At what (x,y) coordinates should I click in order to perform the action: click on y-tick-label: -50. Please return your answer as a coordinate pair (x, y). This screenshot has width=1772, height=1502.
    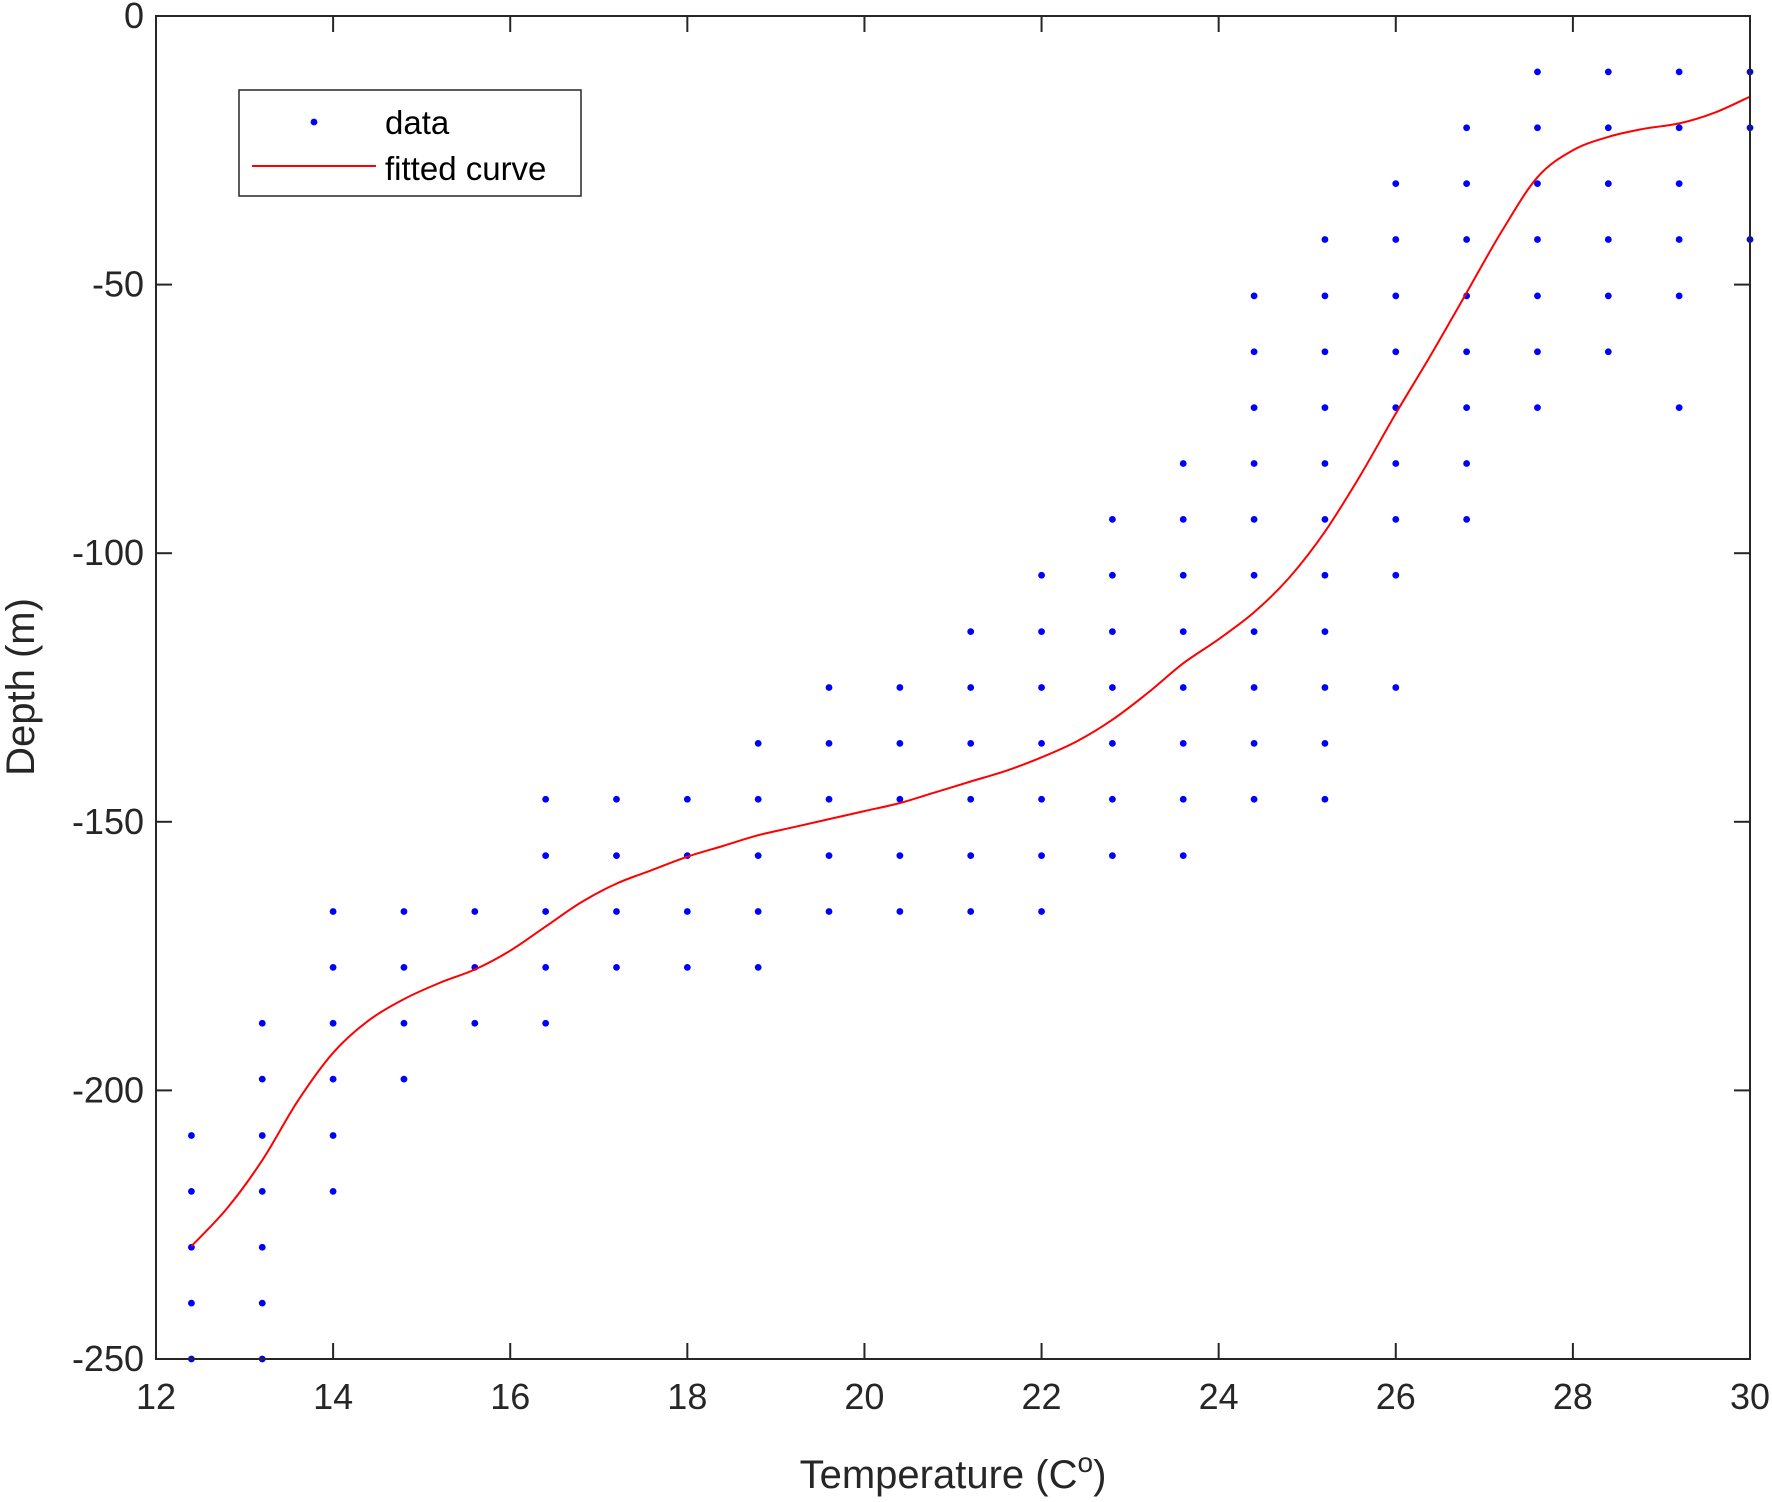
    Looking at the image, I should click on (118, 284).